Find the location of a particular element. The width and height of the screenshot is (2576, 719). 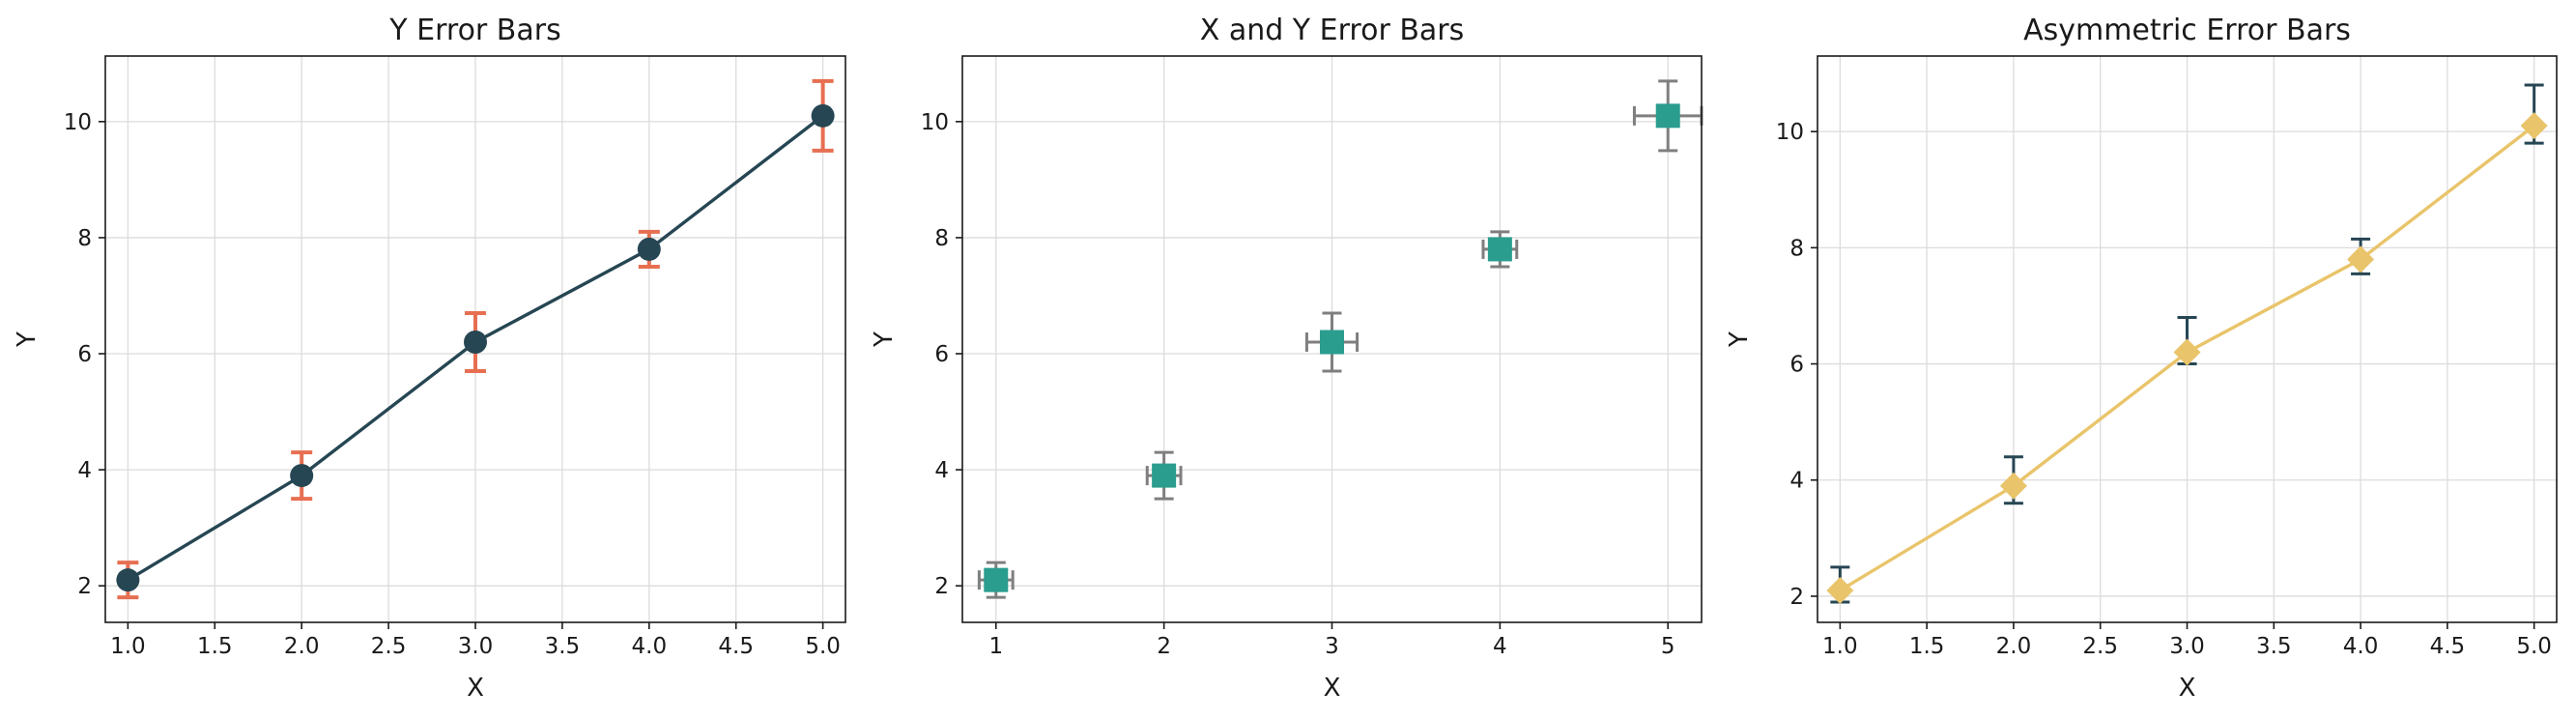

x-tick-label: 2 is located at coordinates (1164, 646).